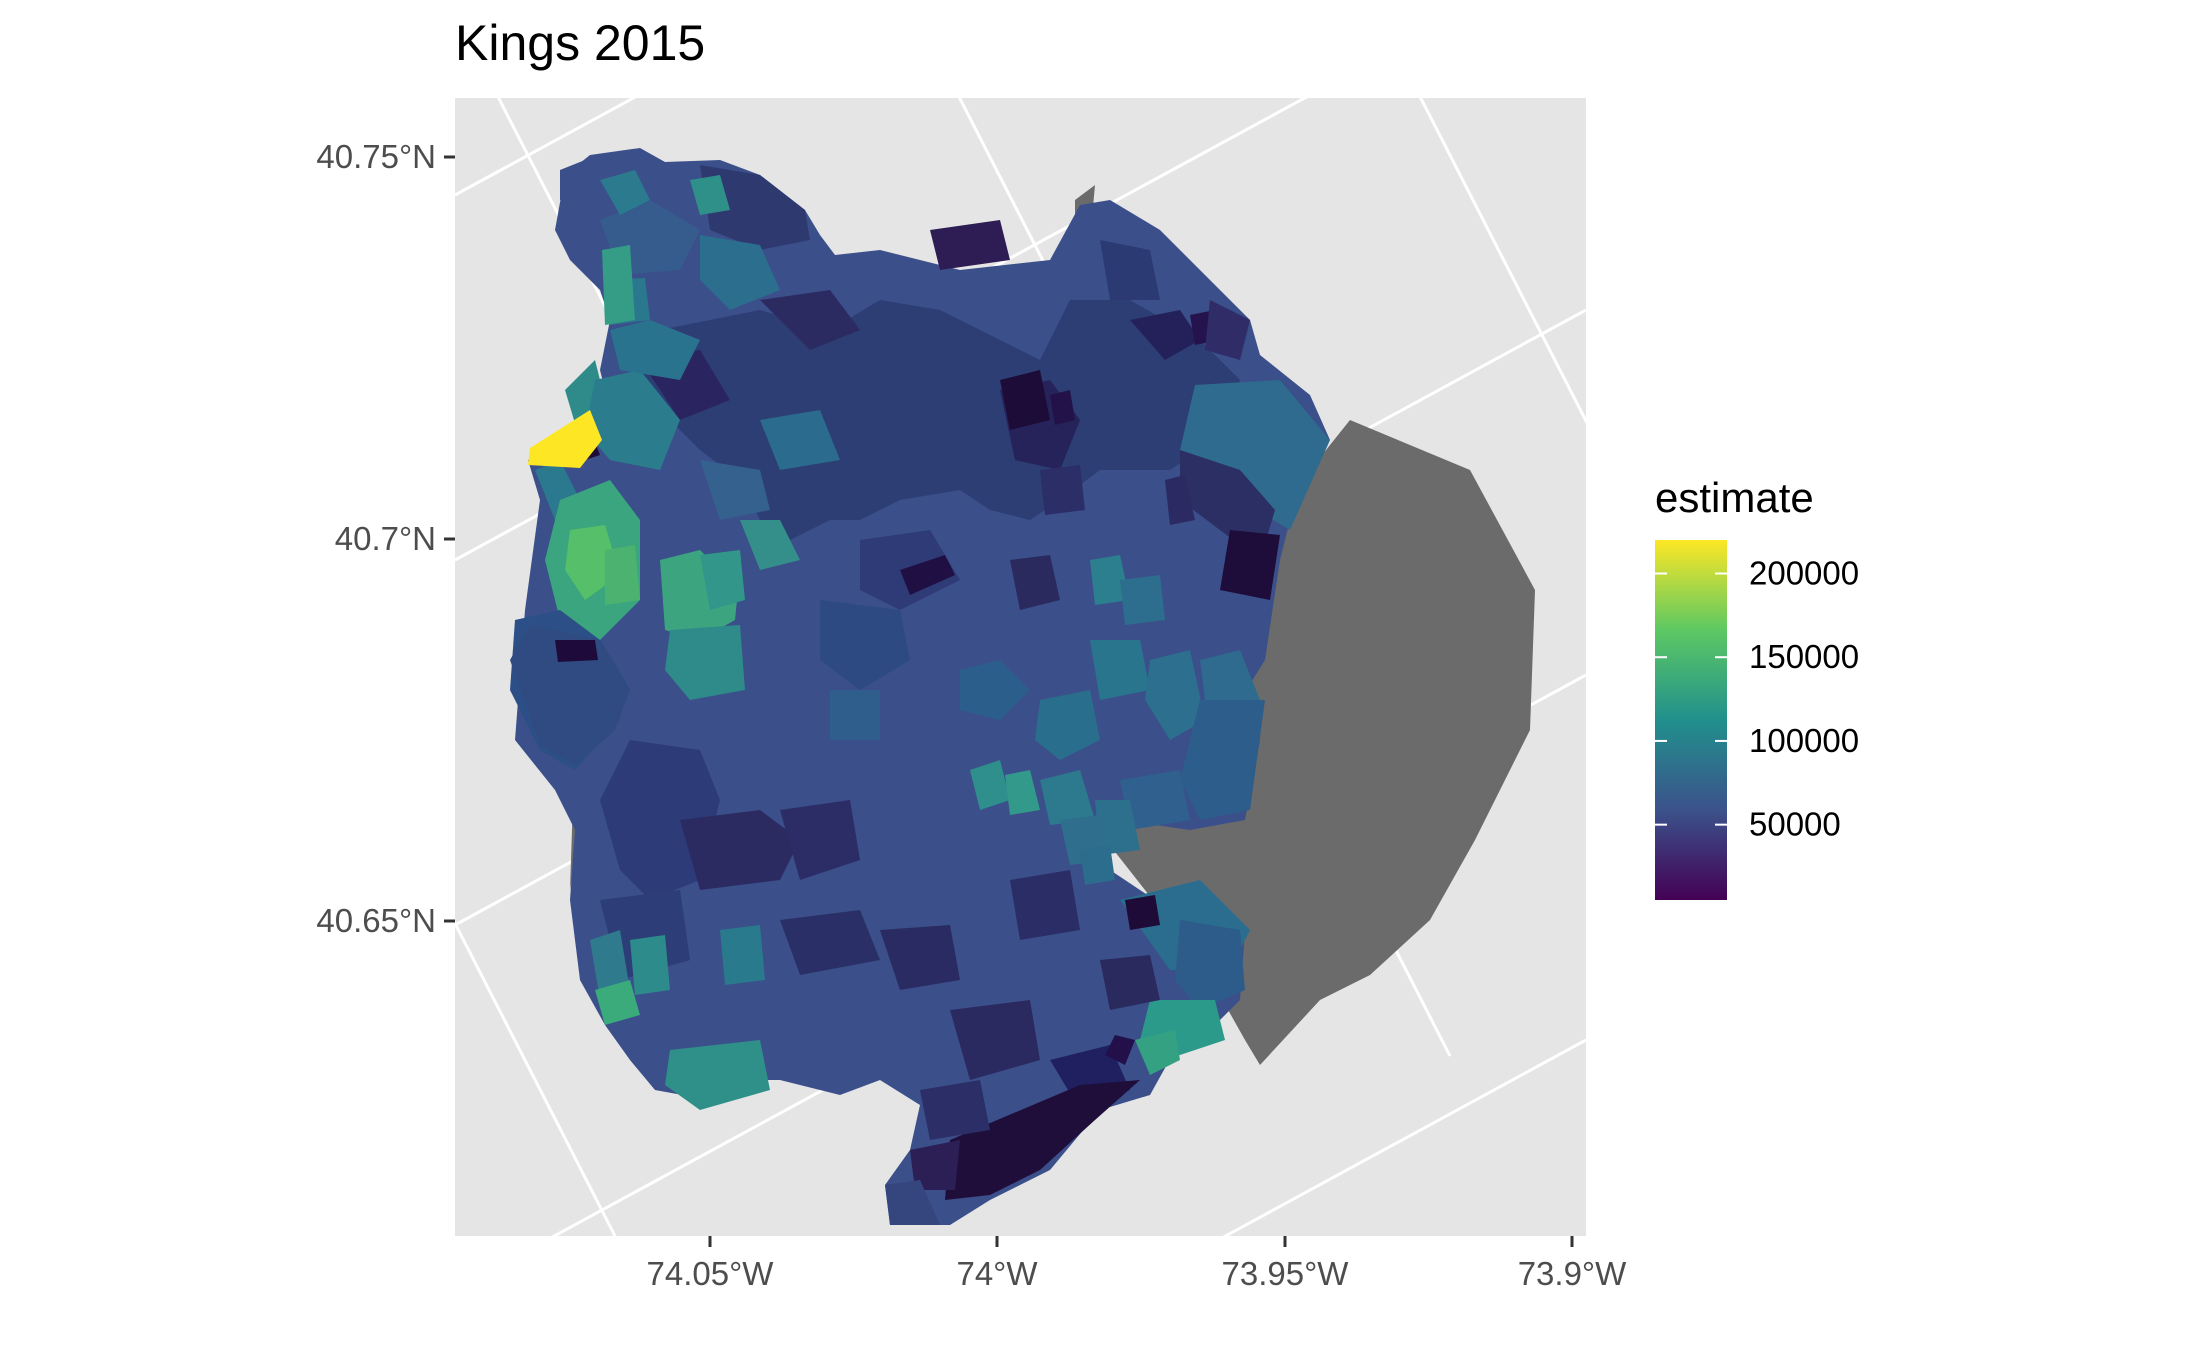 This screenshot has height=1351, width=2187. What do you see at coordinates (1734, 497) in the screenshot?
I see `legend-title: estimate` at bounding box center [1734, 497].